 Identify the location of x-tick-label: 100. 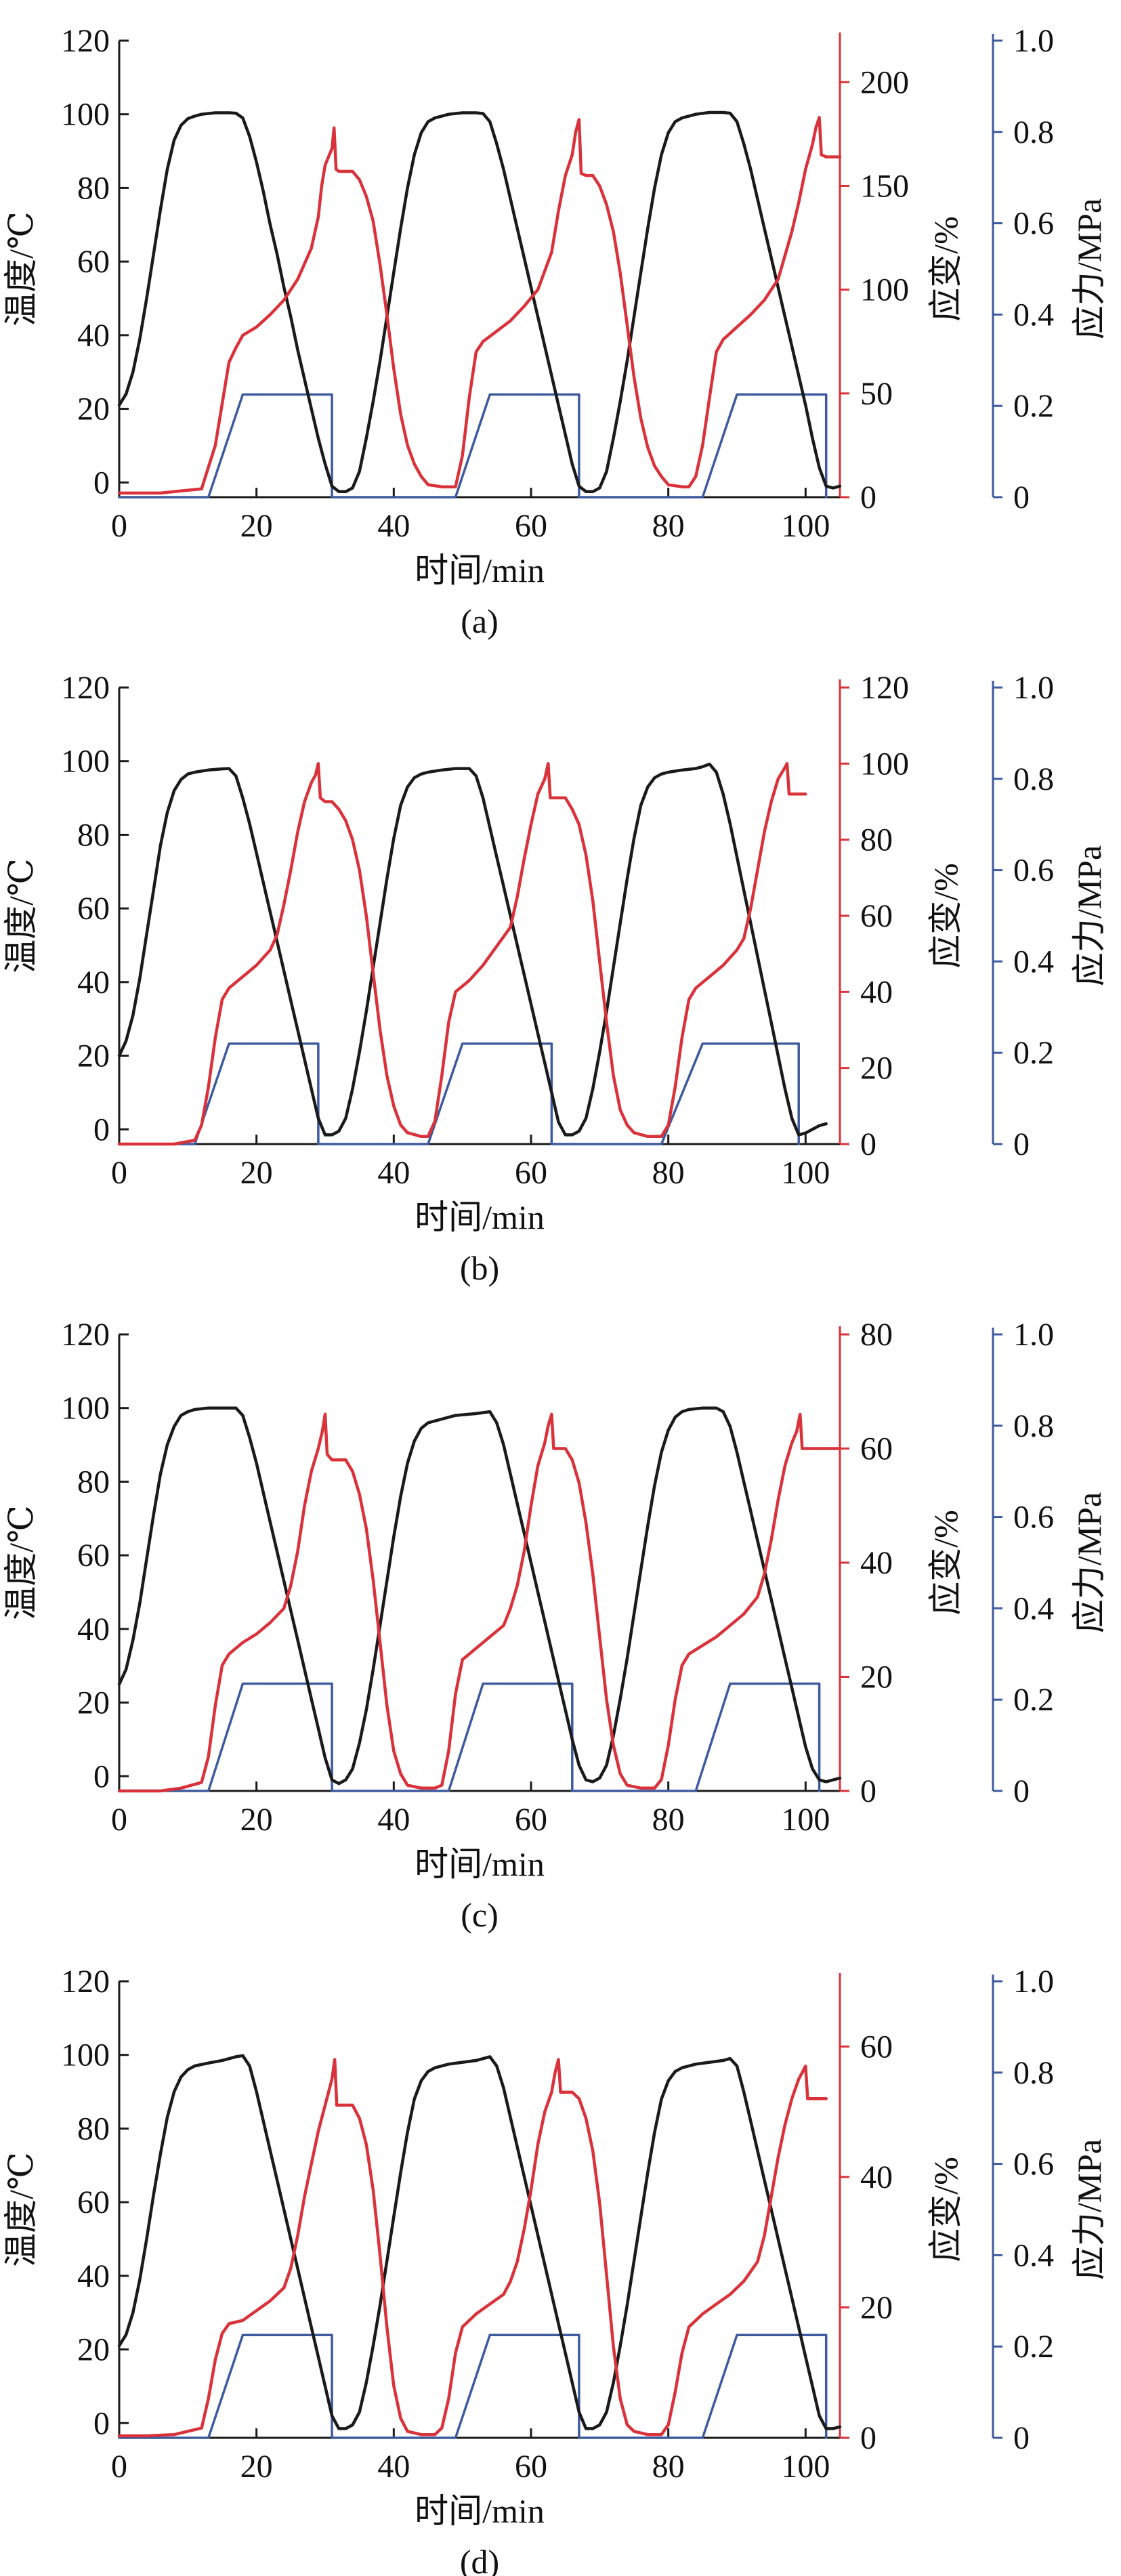
(805, 2467).